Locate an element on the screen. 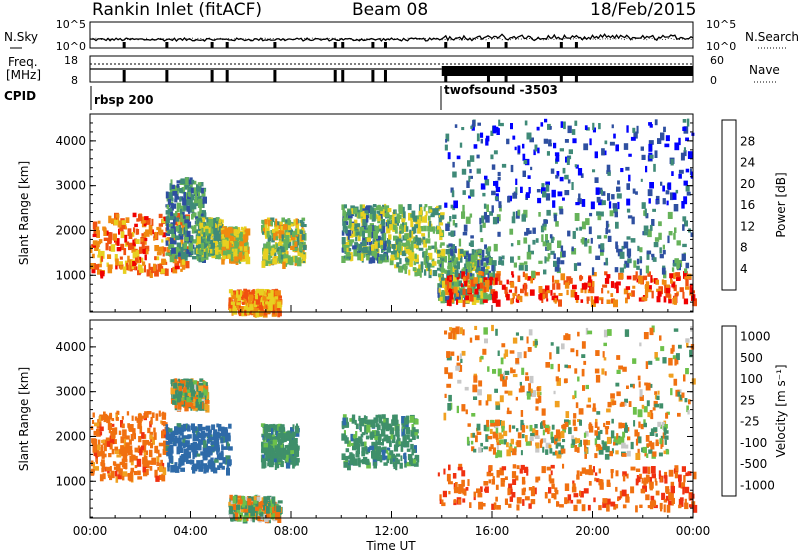 This screenshot has width=800, height=554. y-tick-label: 3000 is located at coordinates (70, 186).